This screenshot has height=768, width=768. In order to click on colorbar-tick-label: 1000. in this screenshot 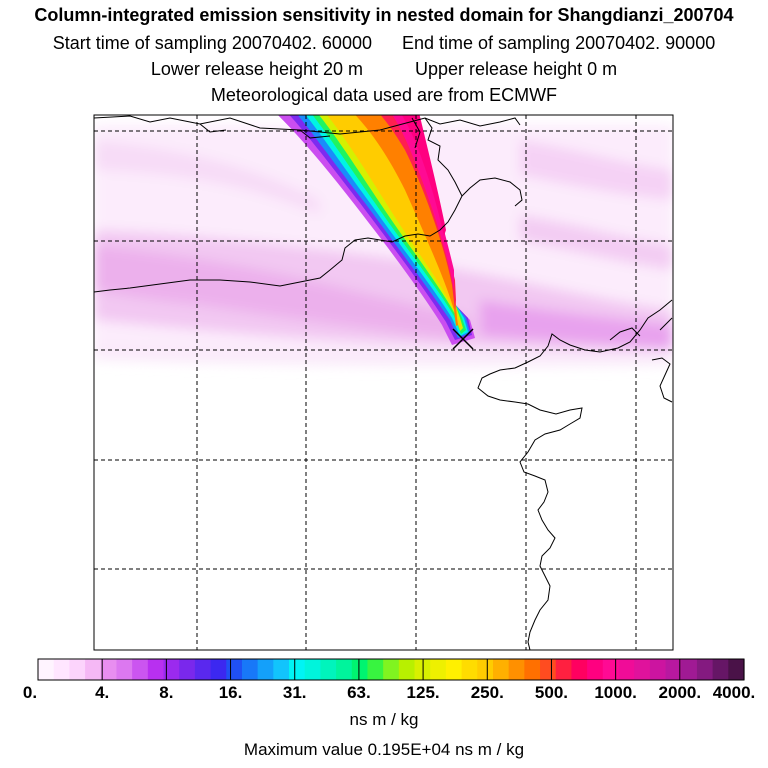, I will do `click(615, 692)`.